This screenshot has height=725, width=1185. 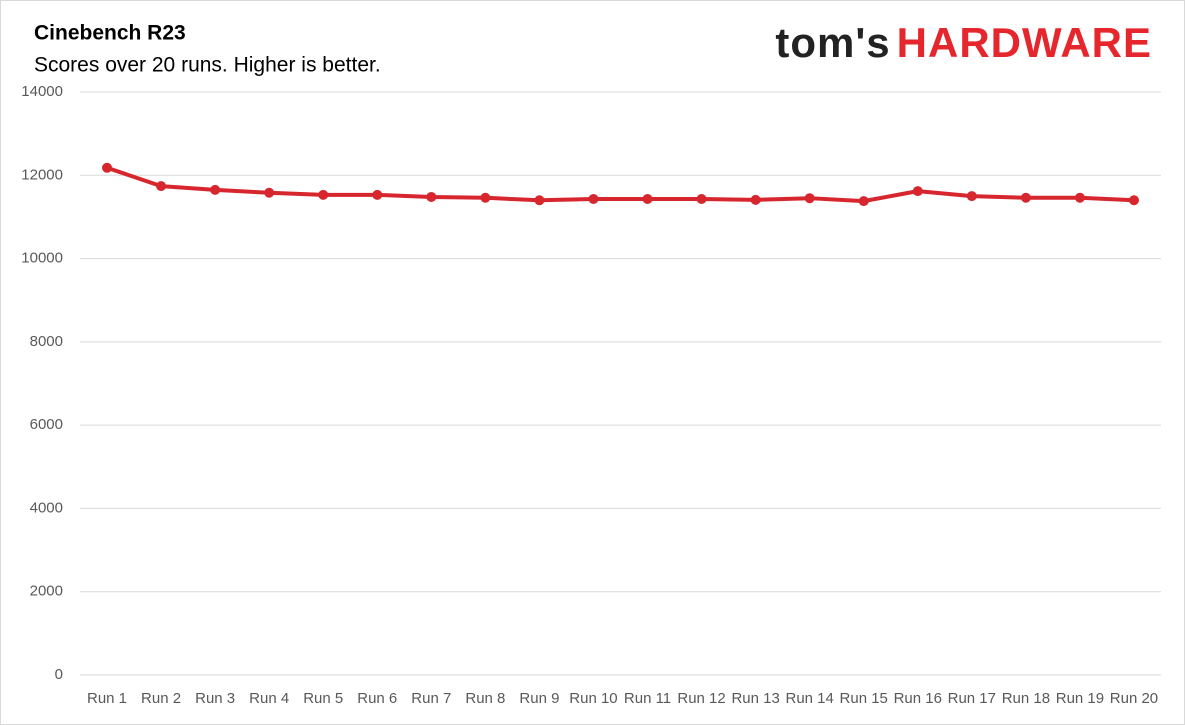 I want to click on logo-prefix: tom's, so click(x=832, y=42).